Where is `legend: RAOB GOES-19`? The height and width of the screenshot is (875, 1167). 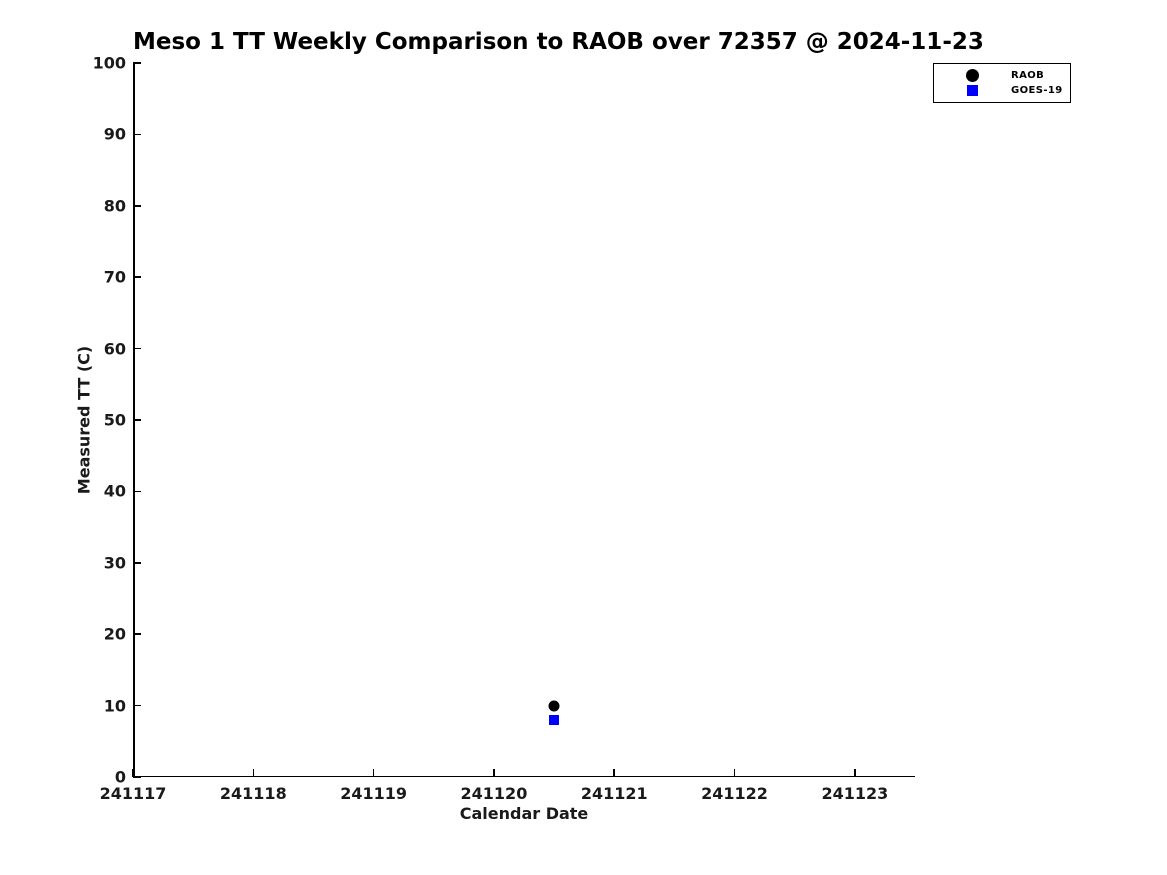
legend: RAOB GOES-19 is located at coordinates (1002, 83).